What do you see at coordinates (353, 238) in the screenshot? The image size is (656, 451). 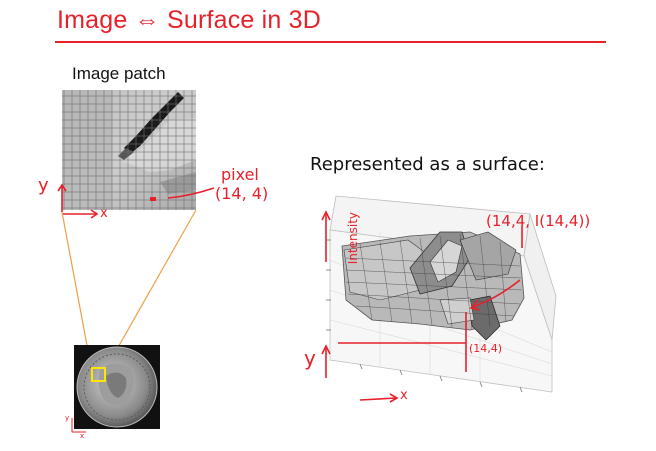 I see `intensity-axis-label: Intensity` at bounding box center [353, 238].